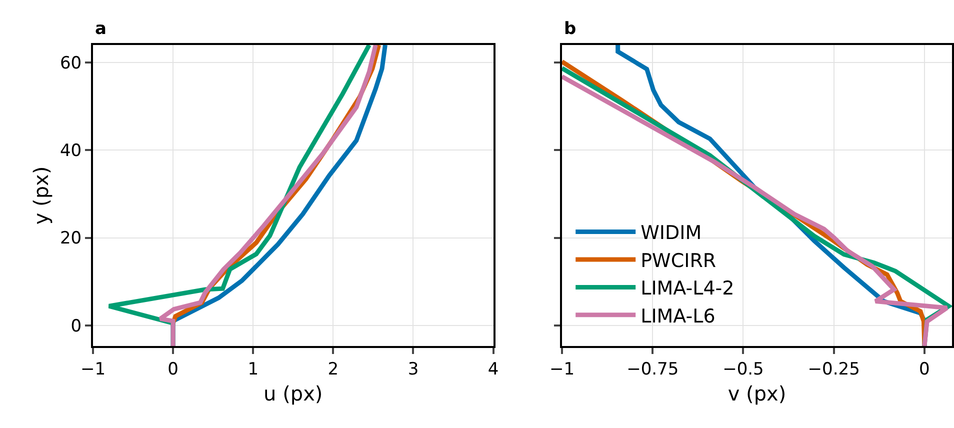 The height and width of the screenshot is (428, 954). I want to click on chart-title: a, so click(100, 29).